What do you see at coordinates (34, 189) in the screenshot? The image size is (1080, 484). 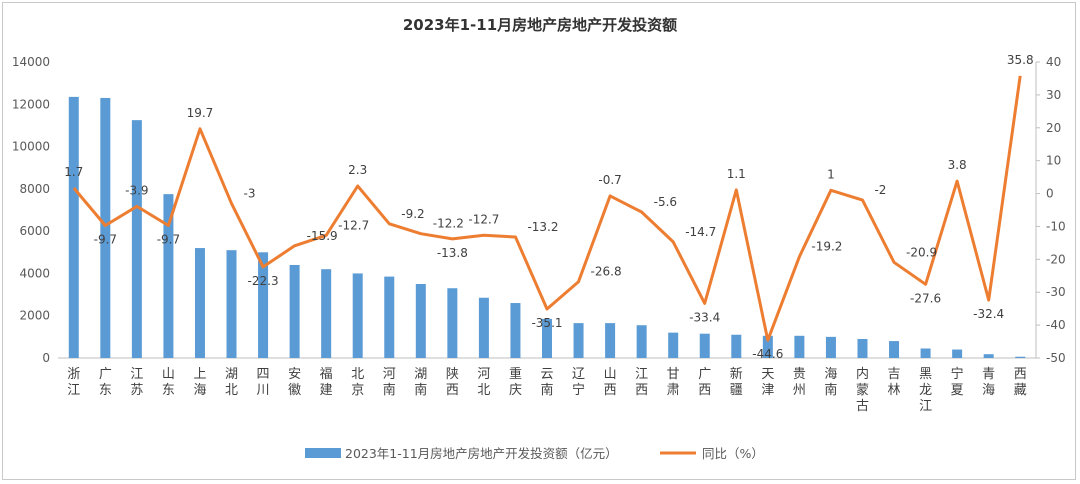 I see `left-tick-label: 8000` at bounding box center [34, 189].